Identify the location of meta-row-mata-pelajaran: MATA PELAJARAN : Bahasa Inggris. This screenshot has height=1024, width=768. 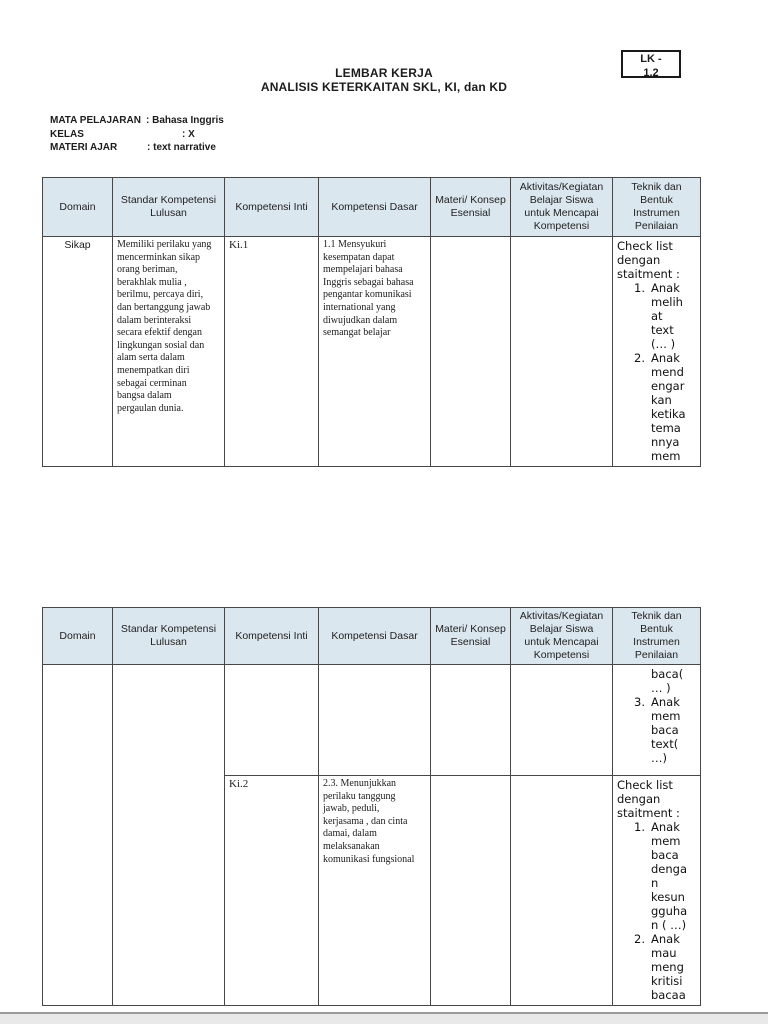
(137, 121).